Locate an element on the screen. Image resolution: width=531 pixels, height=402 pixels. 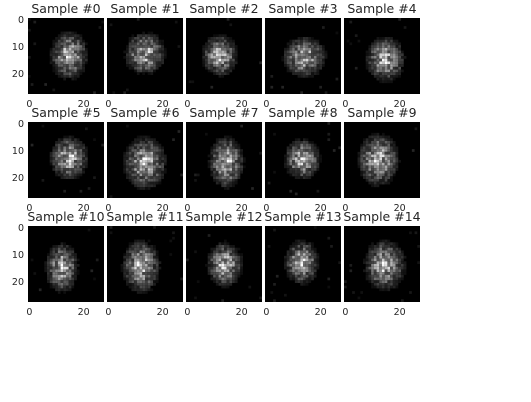
subplot-title: Sample #6 is located at coordinates (144, 112).